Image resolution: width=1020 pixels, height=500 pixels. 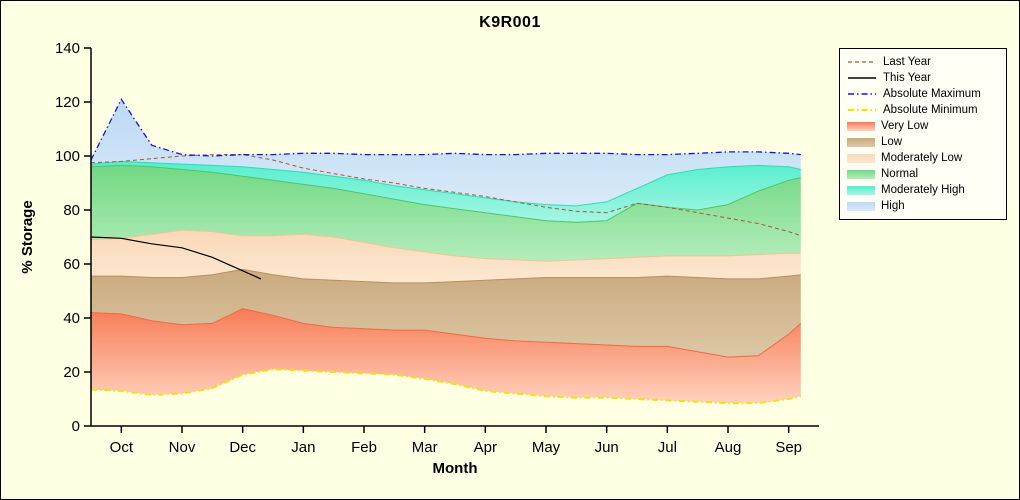 What do you see at coordinates (932, 94) in the screenshot?
I see `legend-label: Absolute Maximum` at bounding box center [932, 94].